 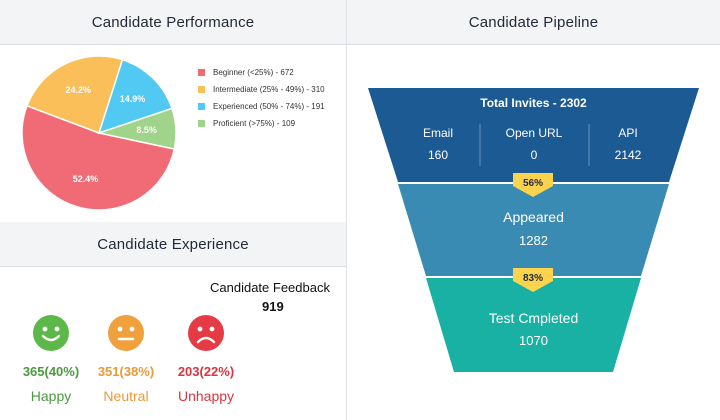 I want to click on pie-slice-intermediate, so click(x=75, y=94).